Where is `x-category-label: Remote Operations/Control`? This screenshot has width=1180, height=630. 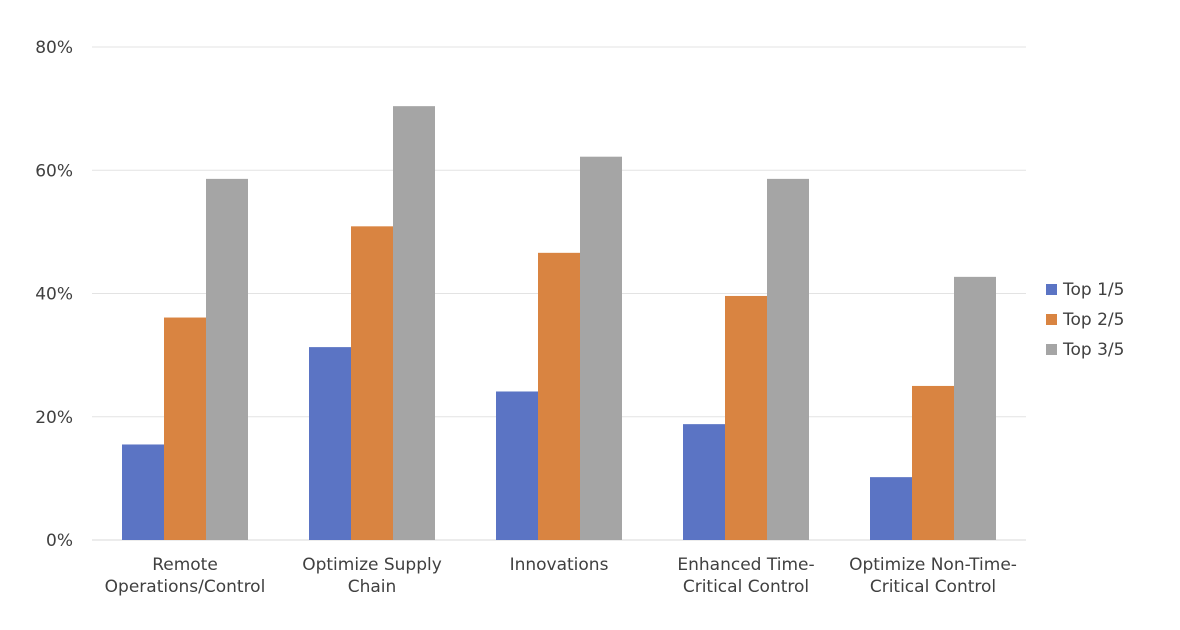
x-category-label: Remote Operations/Control is located at coordinates (185, 576).